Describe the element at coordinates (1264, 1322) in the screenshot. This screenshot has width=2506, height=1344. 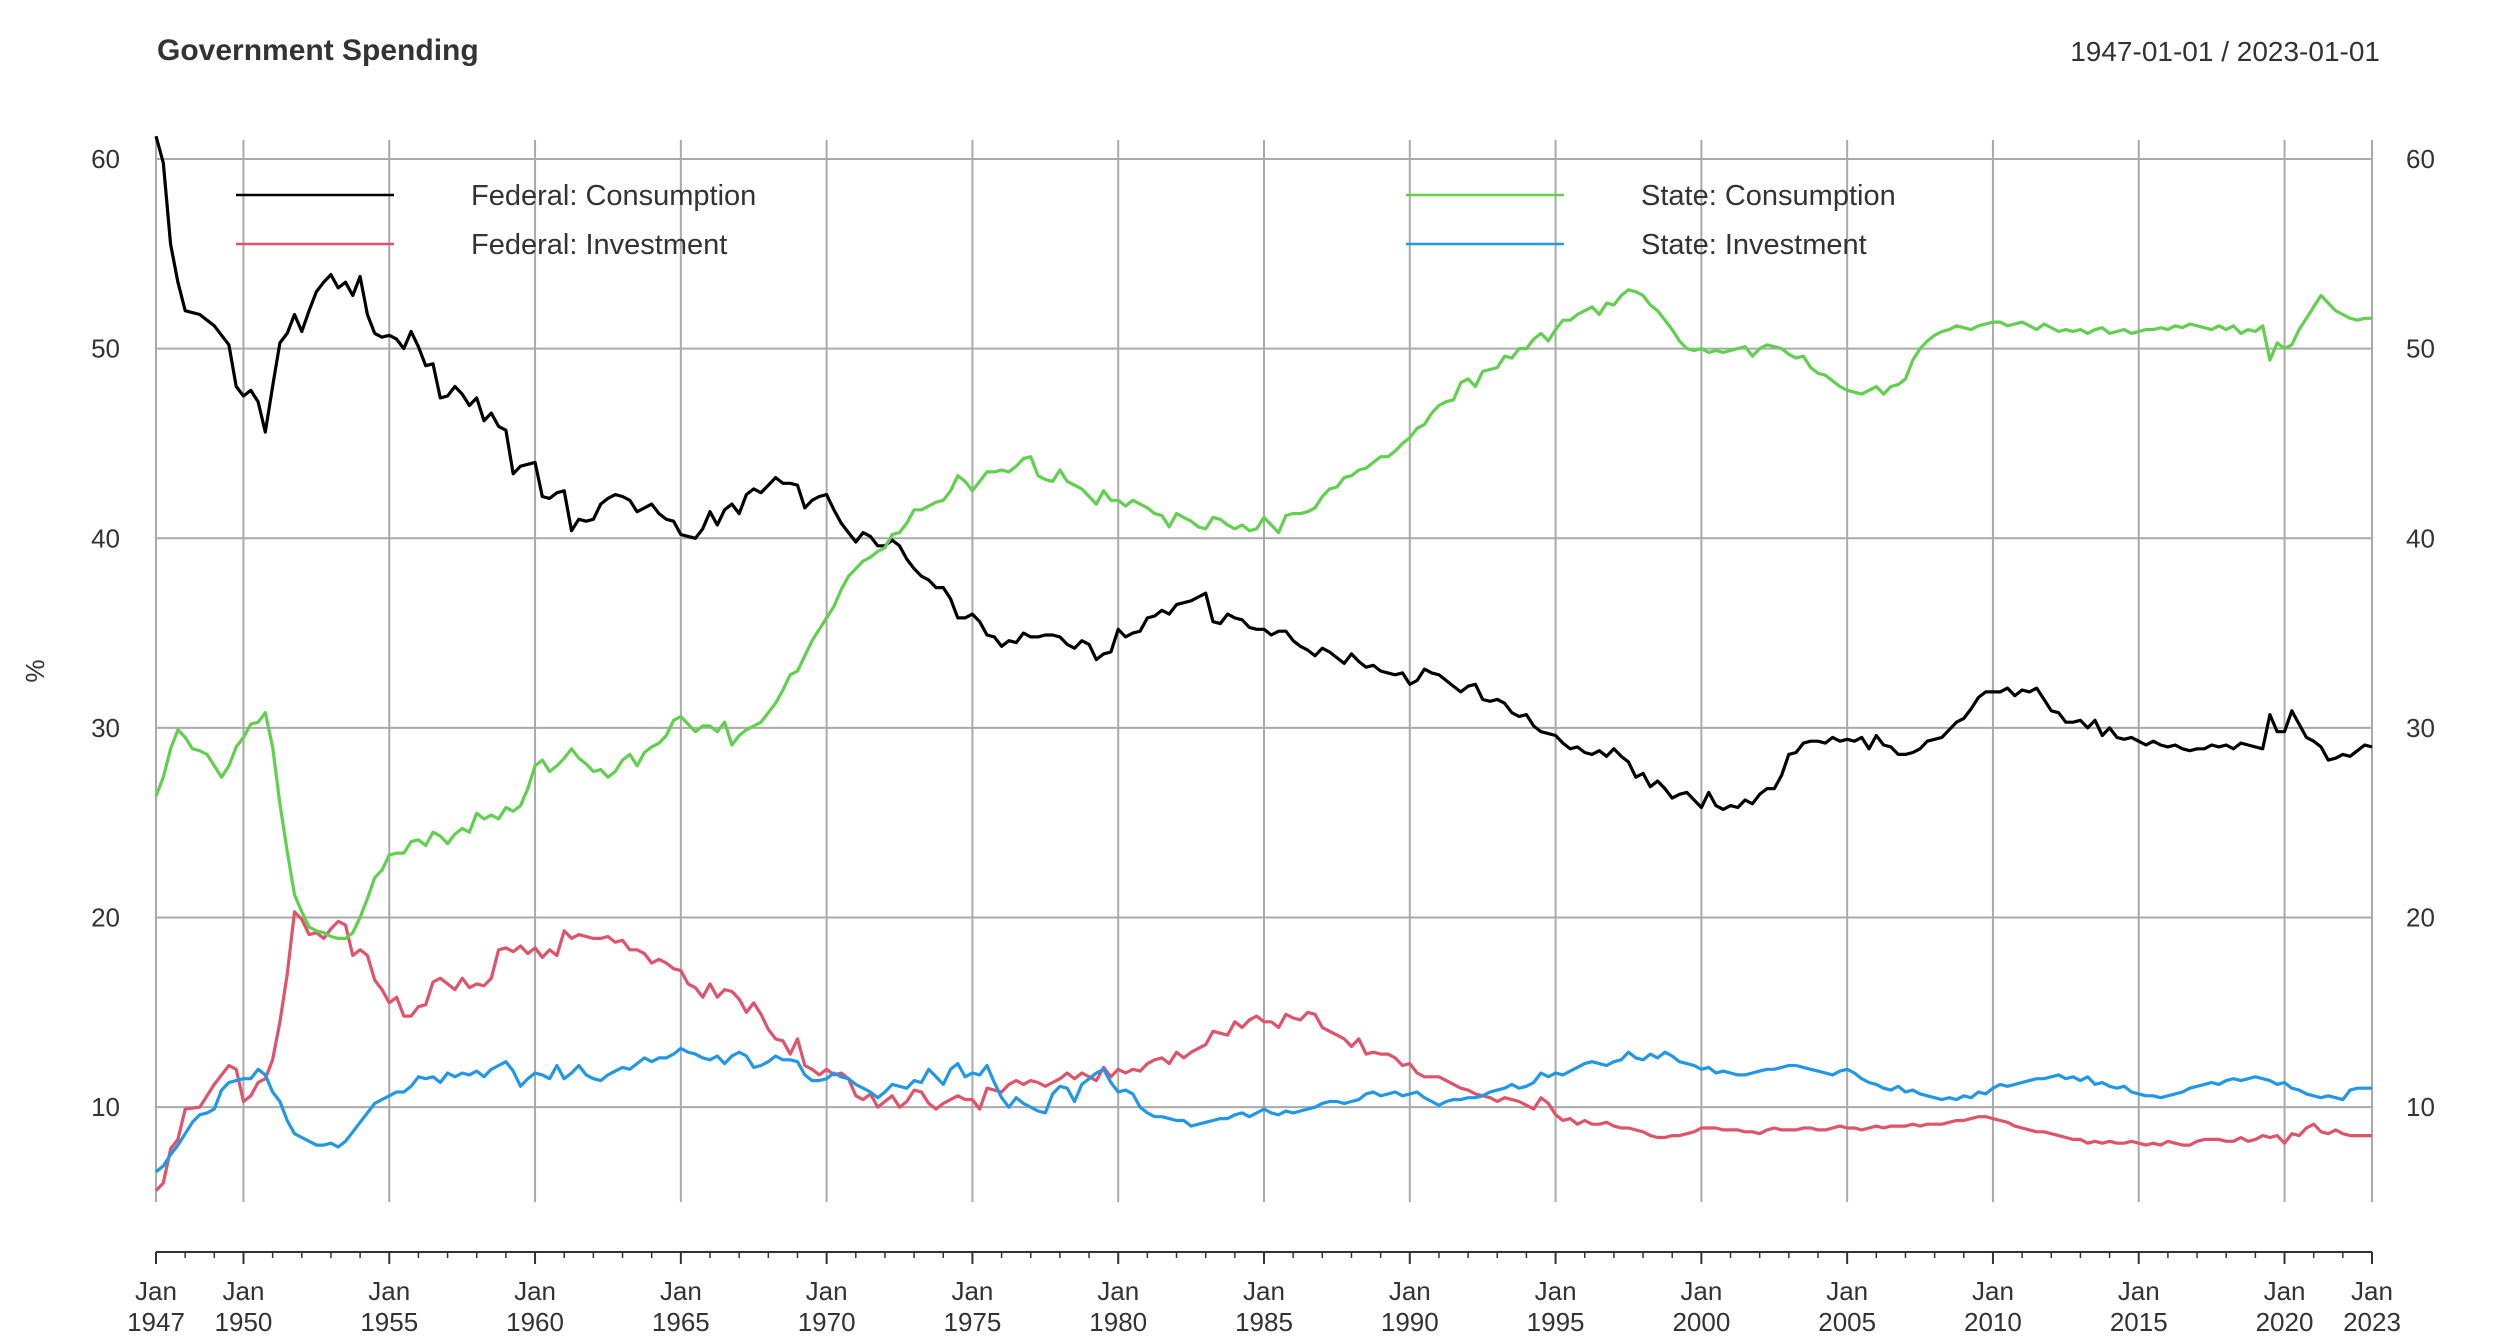
I see `x-tick-label: 1985` at that location.